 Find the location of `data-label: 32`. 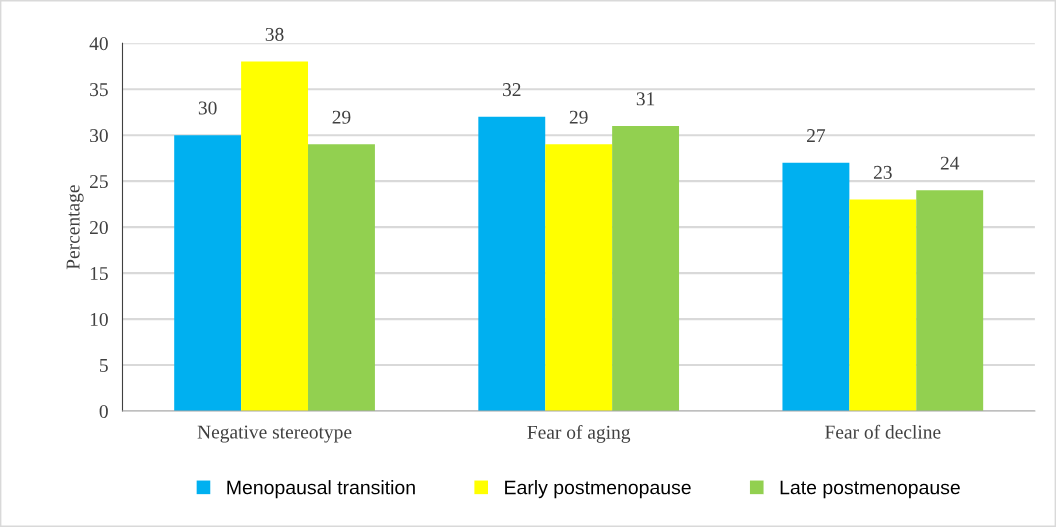

data-label: 32 is located at coordinates (511, 90).